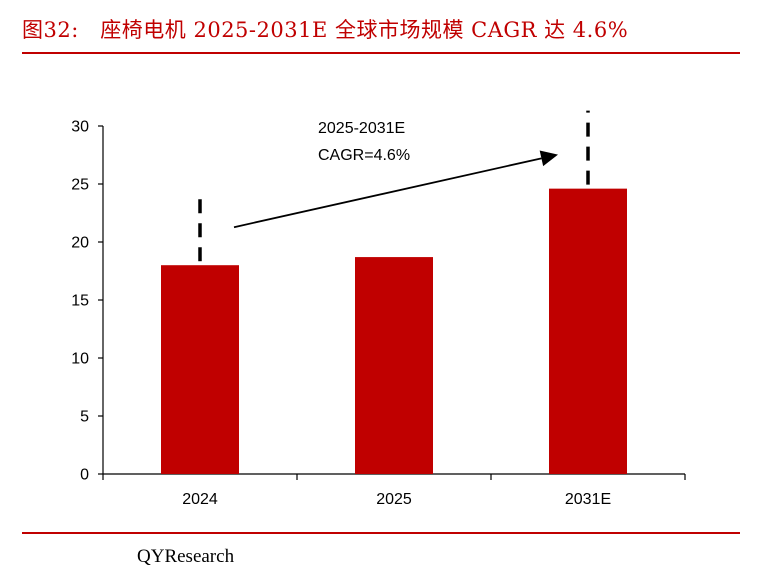 This screenshot has width=768, height=573. What do you see at coordinates (364, 155) in the screenshot?
I see `annotation-cagr: CAGR=4.6%` at bounding box center [364, 155].